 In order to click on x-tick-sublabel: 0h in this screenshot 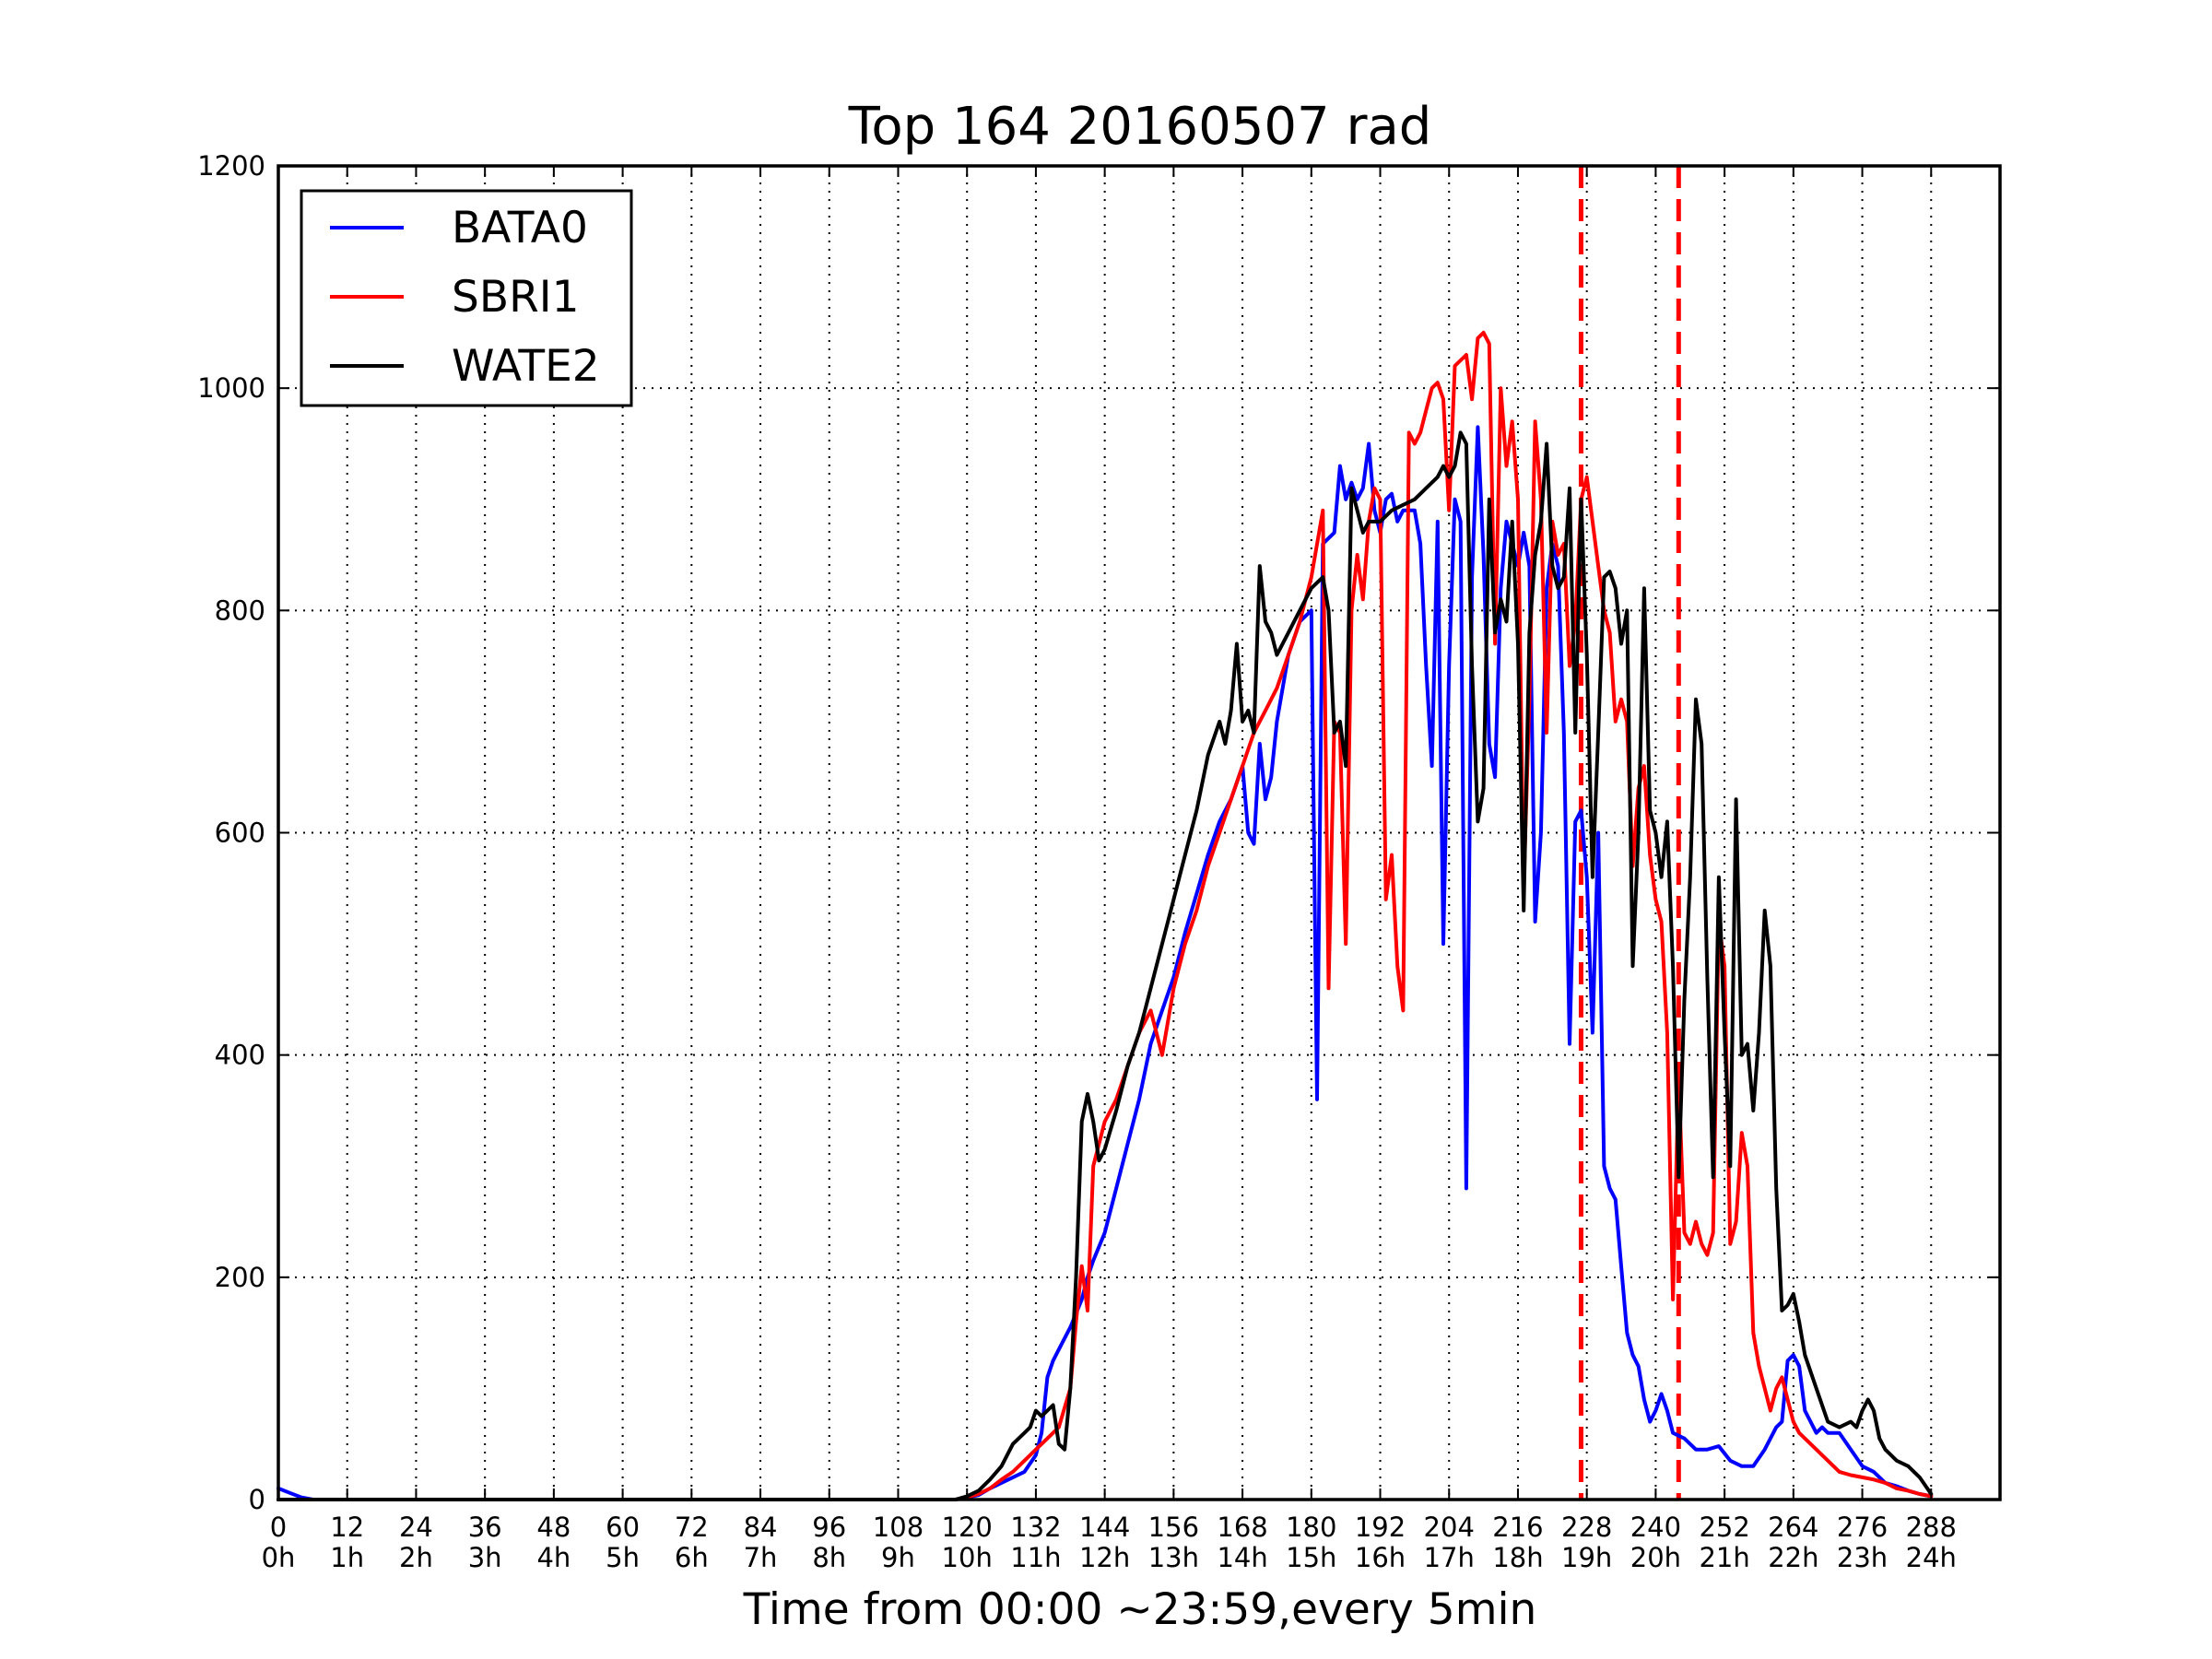, I will do `click(279, 1557)`.